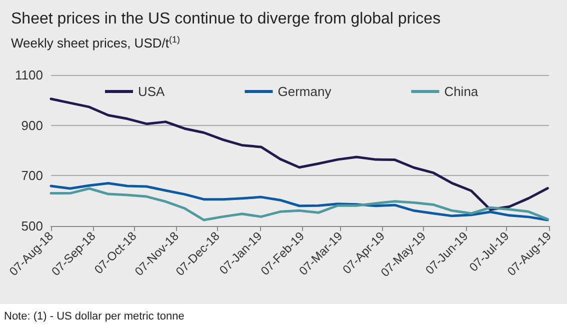 The height and width of the screenshot is (330, 567). I want to click on legend-label: USA, so click(152, 91).